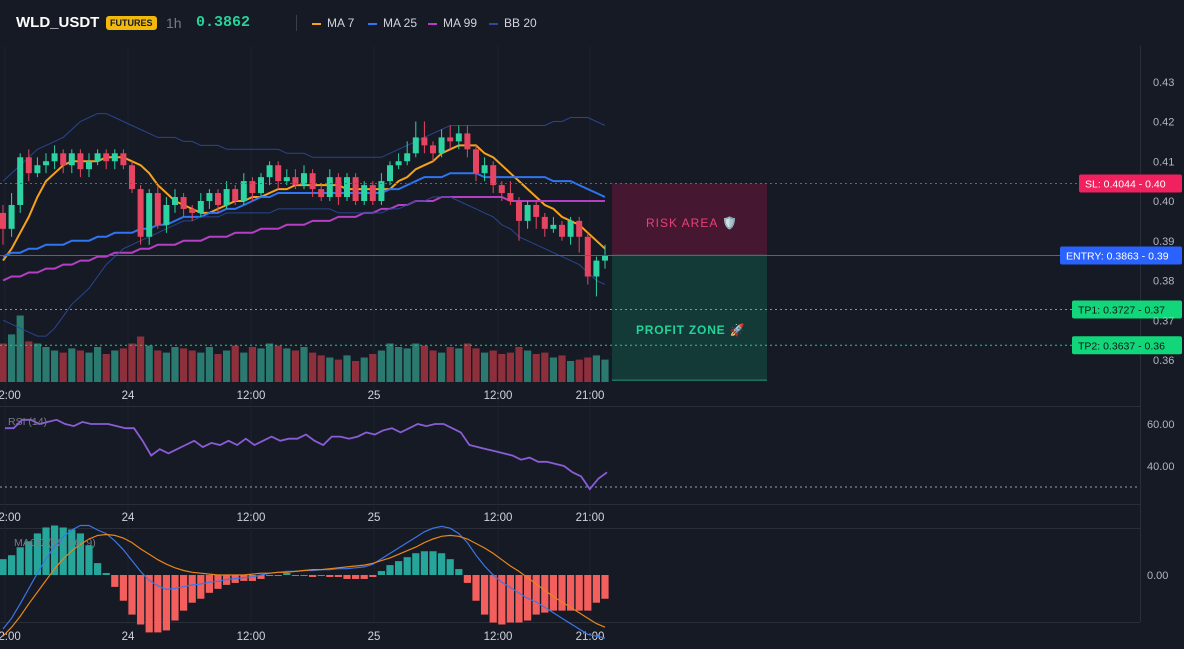 The image size is (1184, 649). I want to click on last-price: 0.3862, so click(223, 22).